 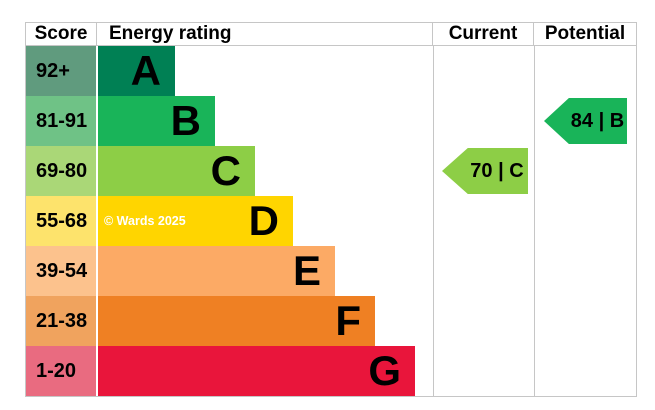 What do you see at coordinates (61, 121) in the screenshot?
I see `score-range-b: 81-91` at bounding box center [61, 121].